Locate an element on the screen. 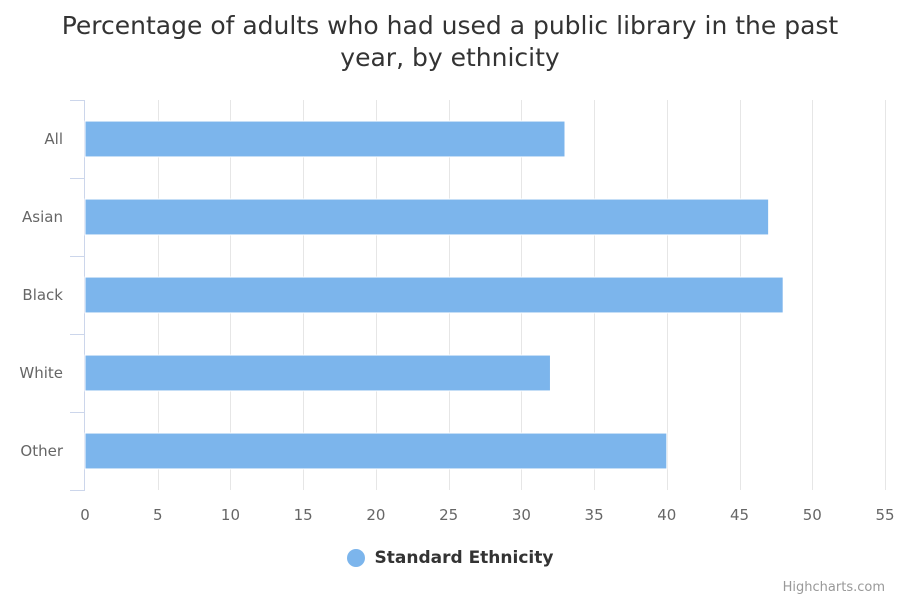 The image size is (900, 600). credits-link: Highcharts.com is located at coordinates (833, 587).